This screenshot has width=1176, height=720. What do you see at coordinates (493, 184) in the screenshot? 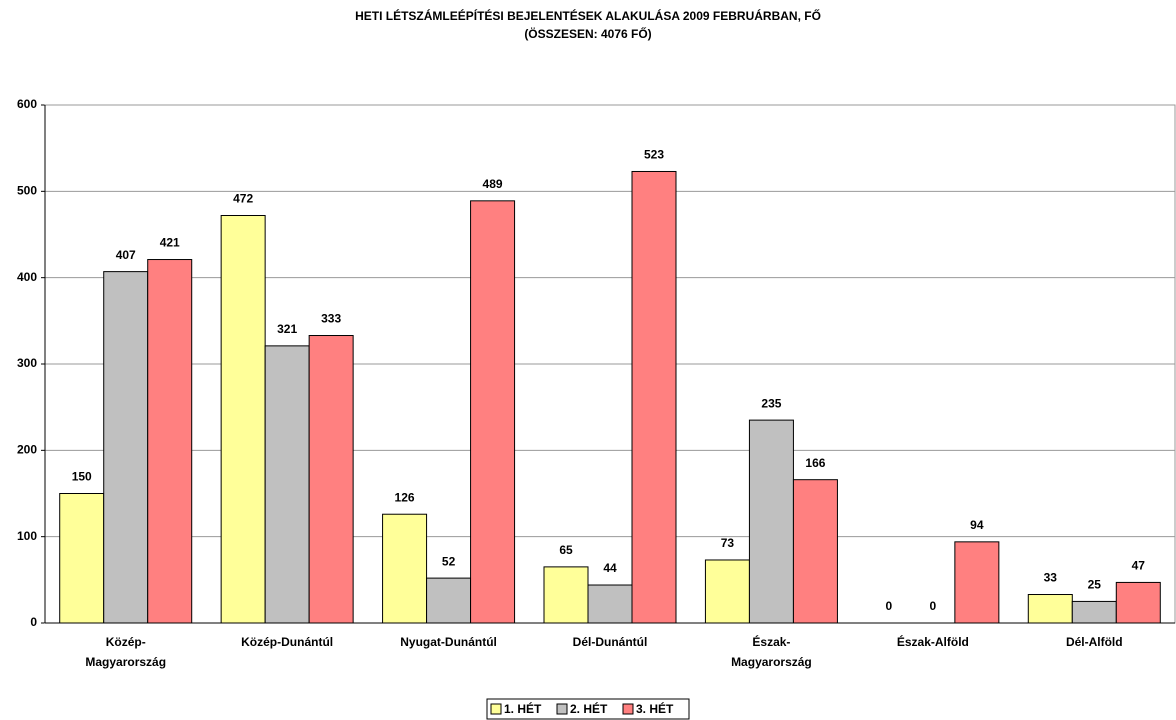
I see `data-label: 489` at bounding box center [493, 184].